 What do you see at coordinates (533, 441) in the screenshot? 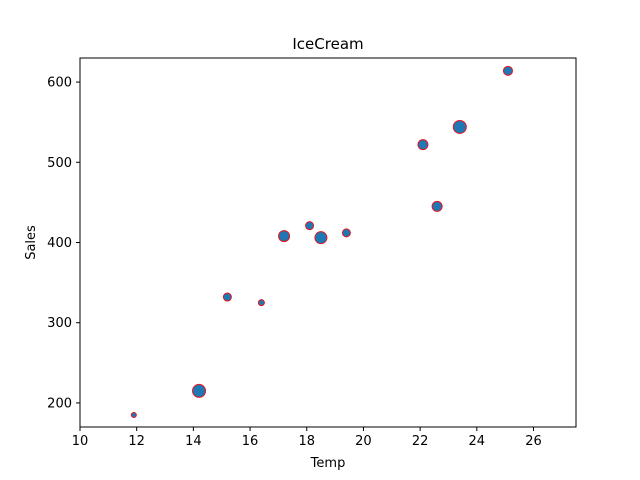
I see `x-tick-label: 26` at bounding box center [533, 441].